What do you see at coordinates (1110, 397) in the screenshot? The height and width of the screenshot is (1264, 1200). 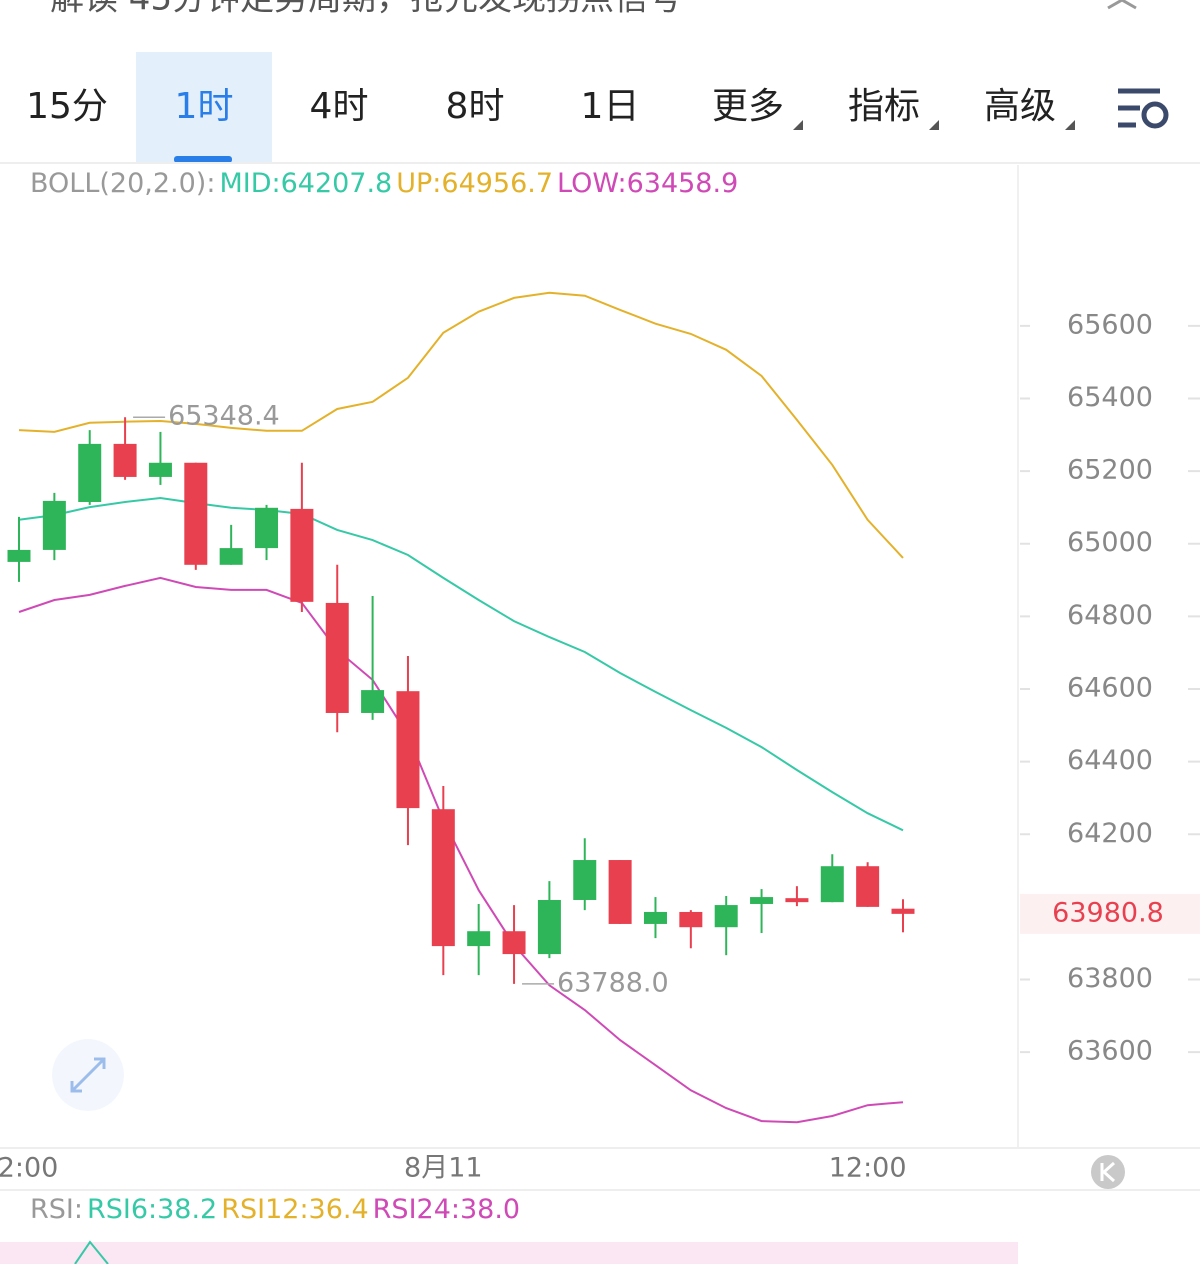 I see `y-tick-label: 65400` at bounding box center [1110, 397].